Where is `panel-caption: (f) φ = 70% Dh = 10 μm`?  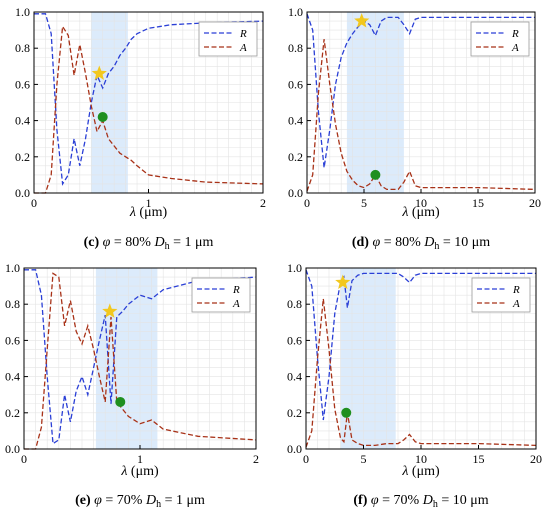
panel-caption: (f) φ = 70% Dh = 10 μm is located at coordinates (420, 501).